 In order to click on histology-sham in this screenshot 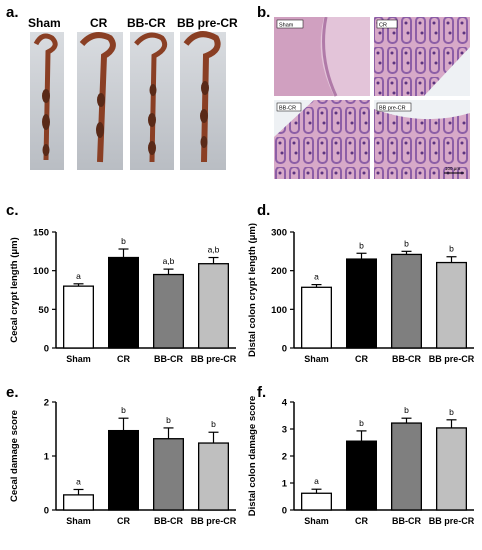, I will do `click(322, 57)`.